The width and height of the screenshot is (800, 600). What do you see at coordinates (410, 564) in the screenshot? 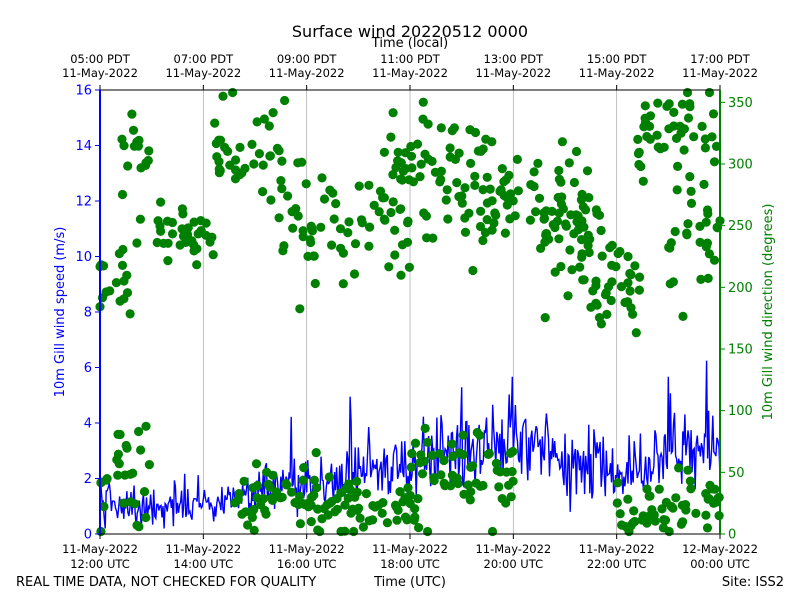
I see `bottom-tick-time: 18:00 UTC` at bounding box center [410, 564].